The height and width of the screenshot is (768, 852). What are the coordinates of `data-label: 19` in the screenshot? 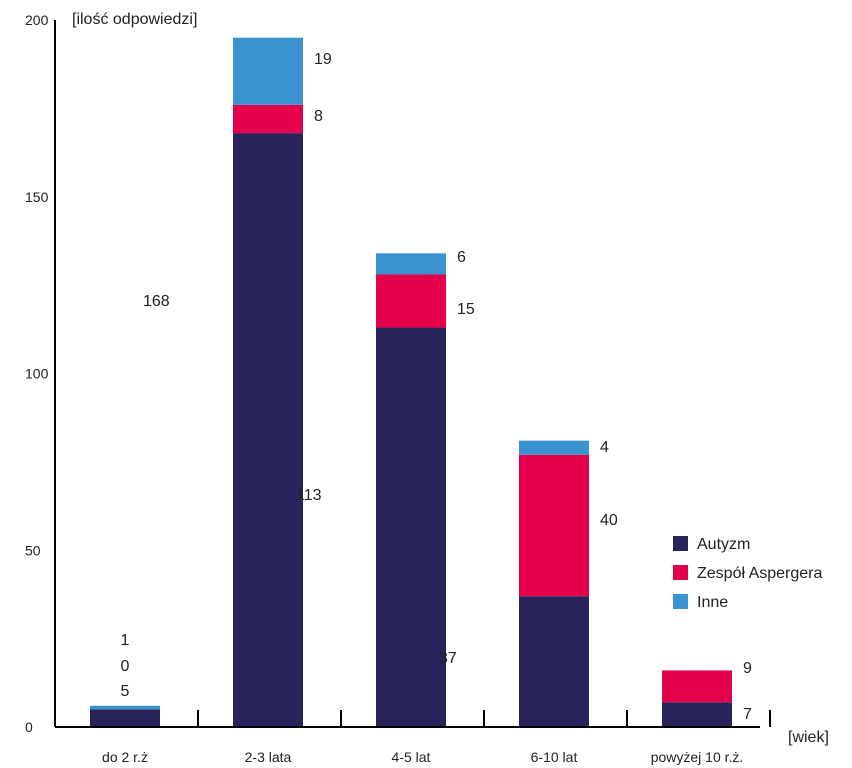 It's located at (323, 59).